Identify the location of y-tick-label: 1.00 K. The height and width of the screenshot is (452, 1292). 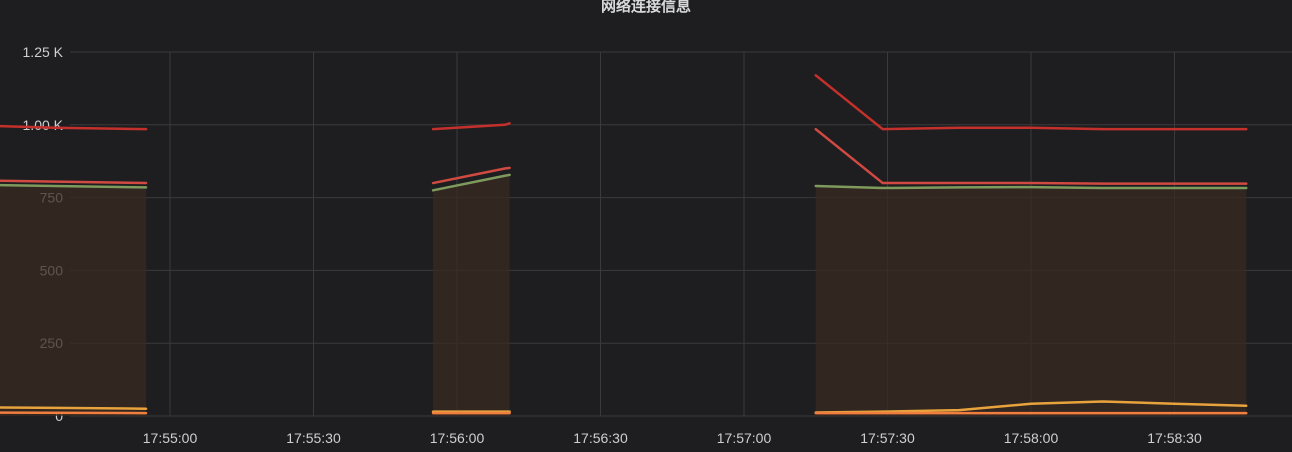
(43, 125).